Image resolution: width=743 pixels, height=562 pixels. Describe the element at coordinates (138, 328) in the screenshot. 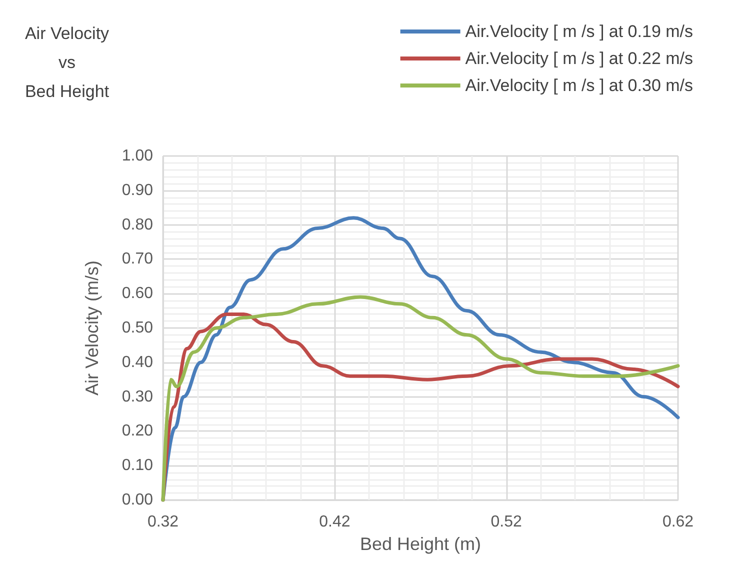

I see `y-tick-label: 0.50` at that location.